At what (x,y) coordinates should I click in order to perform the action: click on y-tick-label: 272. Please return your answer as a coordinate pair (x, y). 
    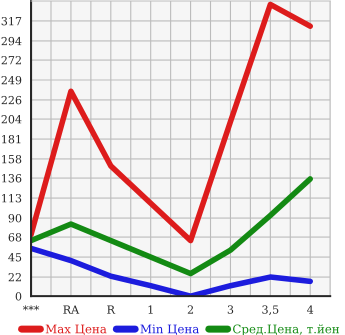
    Looking at the image, I should click on (11, 60).